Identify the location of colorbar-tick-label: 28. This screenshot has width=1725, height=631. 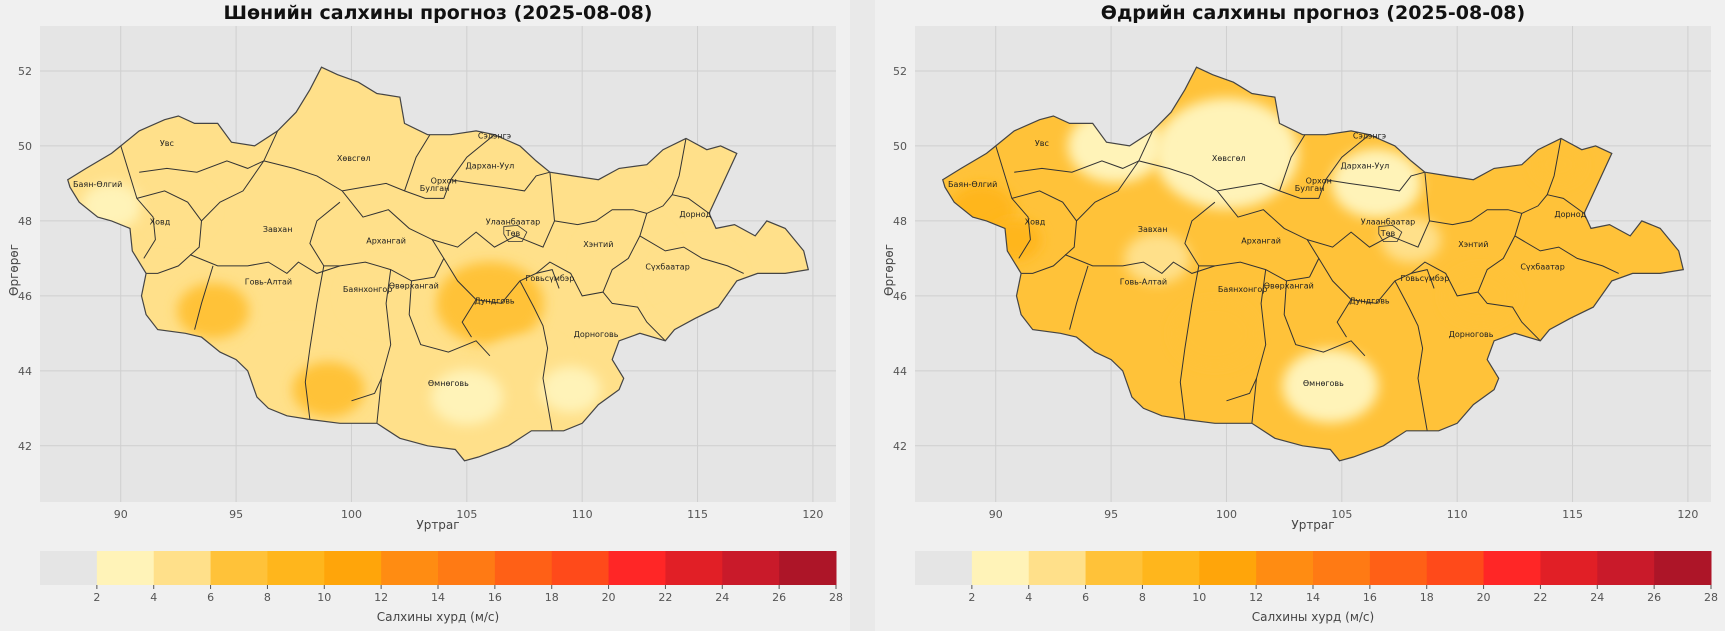
(836, 597).